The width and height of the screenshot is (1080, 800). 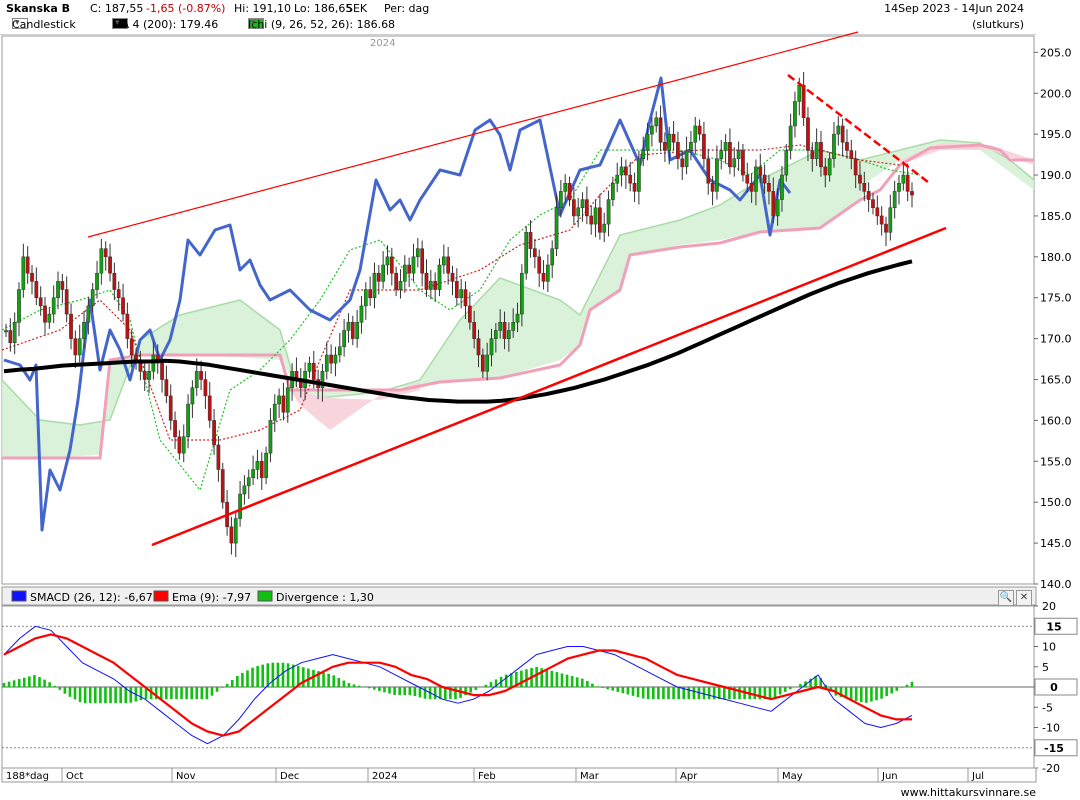 What do you see at coordinates (1006, 598) in the screenshot?
I see `zoom-icon: 🔍` at bounding box center [1006, 598].